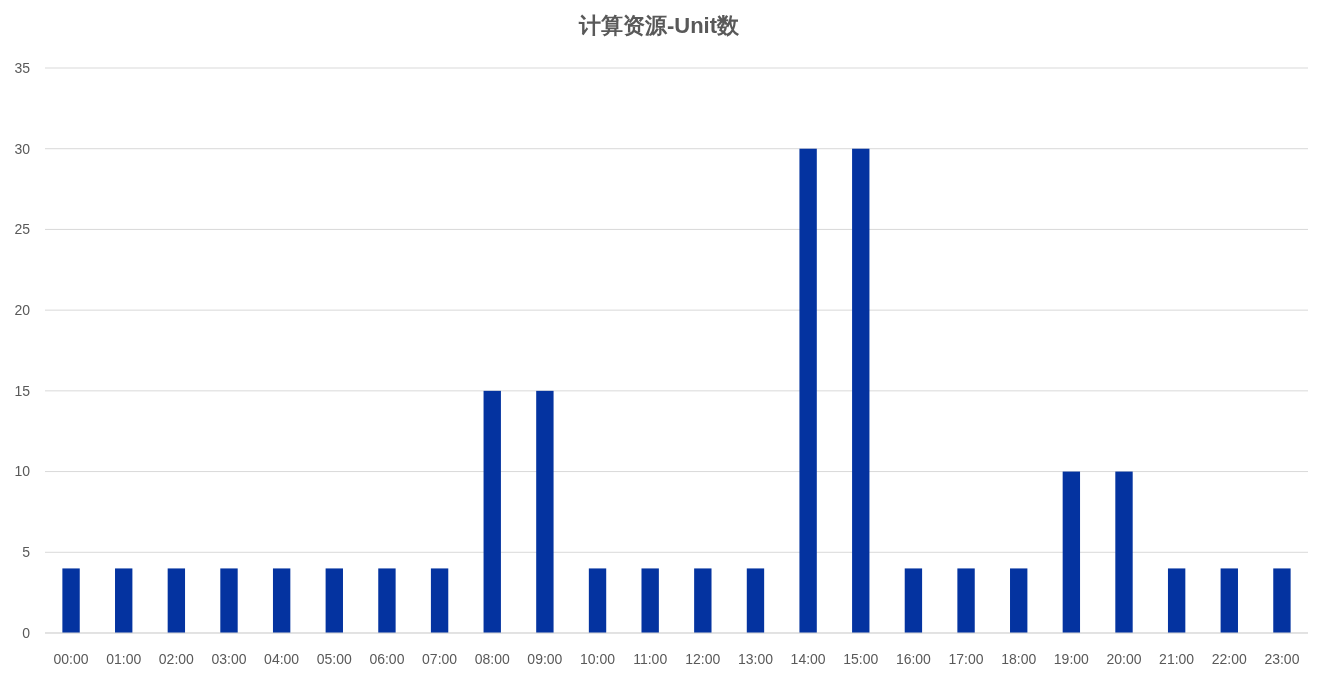 The image size is (1318, 674). I want to click on x-tick-label: 12:00, so click(703, 659).